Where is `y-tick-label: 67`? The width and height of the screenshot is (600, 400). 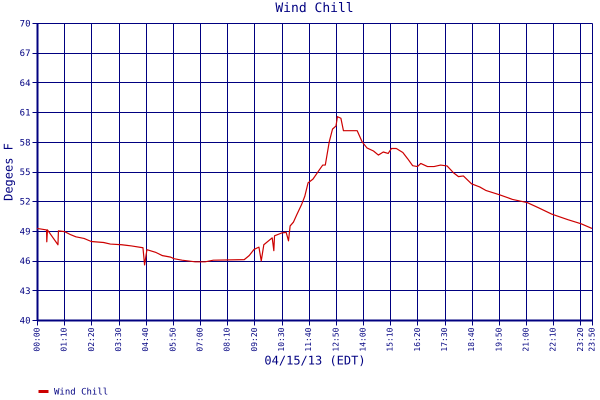
y-tick-label: 67 is located at coordinates (25, 54).